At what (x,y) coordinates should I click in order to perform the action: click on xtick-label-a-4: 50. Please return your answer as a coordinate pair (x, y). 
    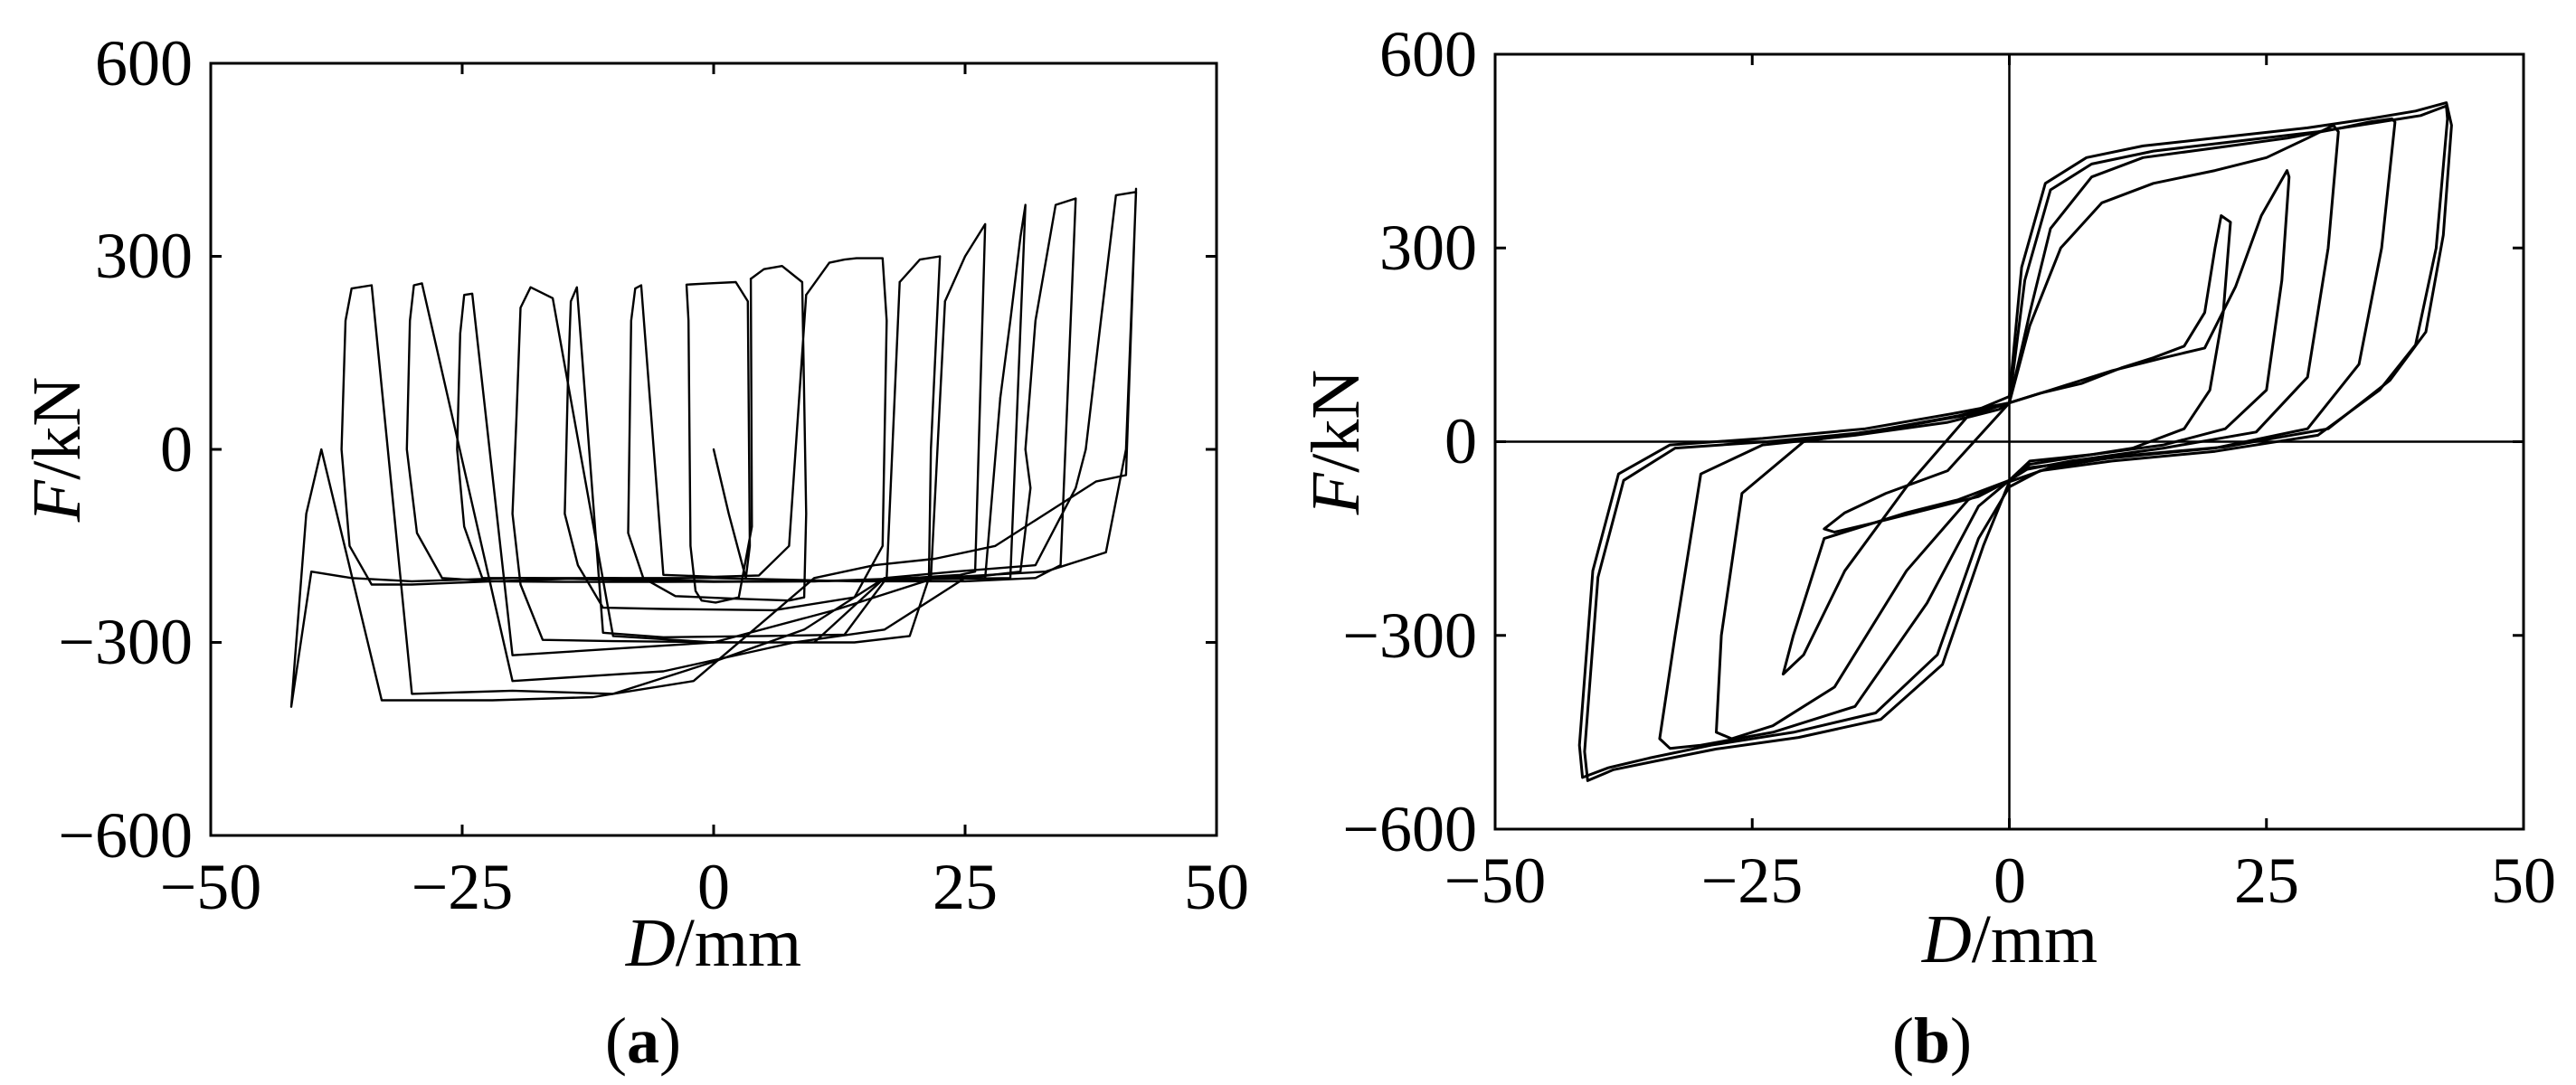
    Looking at the image, I should click on (1216, 887).